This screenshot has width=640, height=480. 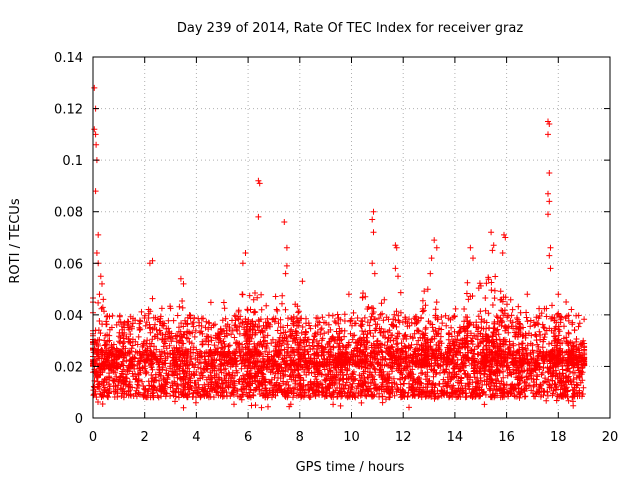 What do you see at coordinates (15, 240) in the screenshot?
I see `y-axis-label: ROTI / TECUs` at bounding box center [15, 240].